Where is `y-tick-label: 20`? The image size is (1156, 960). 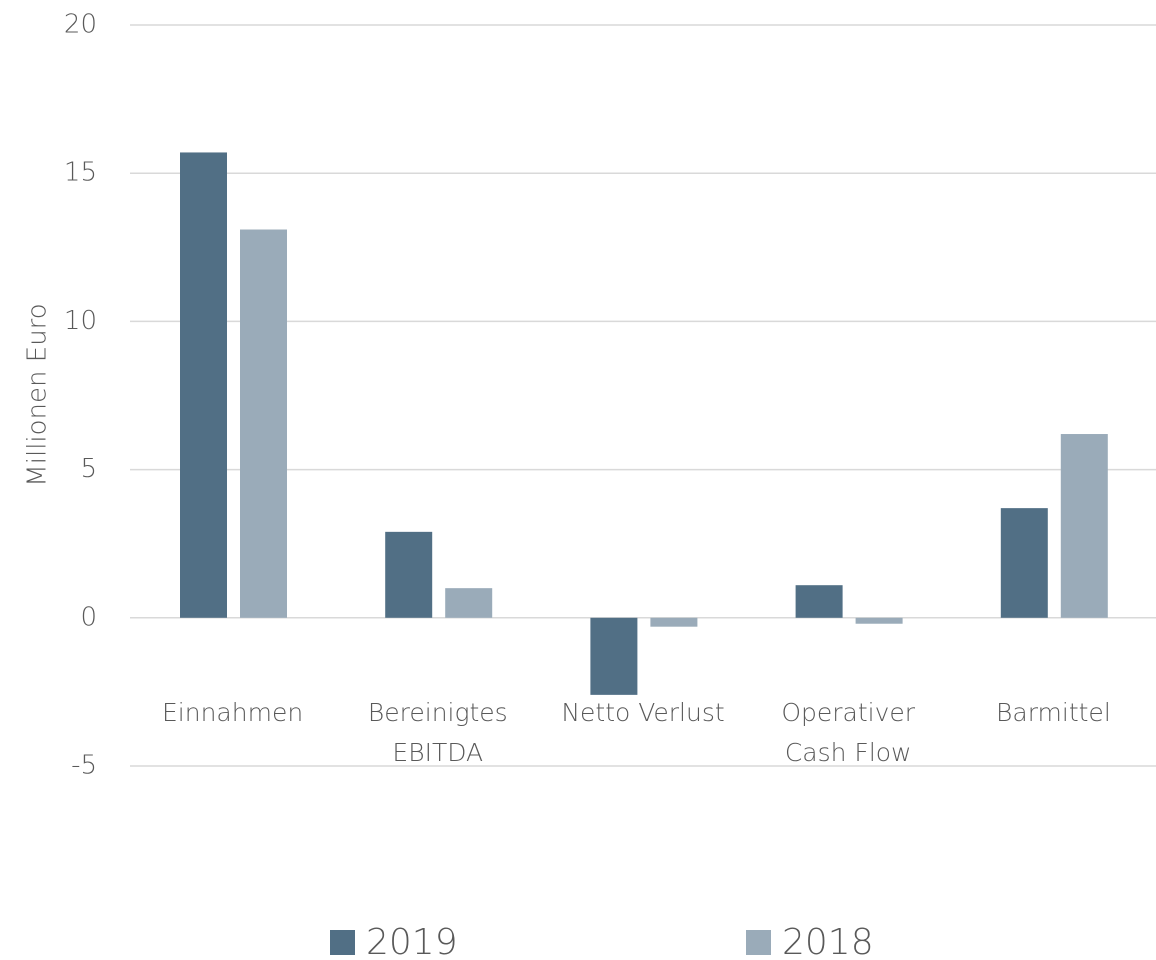 y-tick-label: 20 is located at coordinates (80, 25).